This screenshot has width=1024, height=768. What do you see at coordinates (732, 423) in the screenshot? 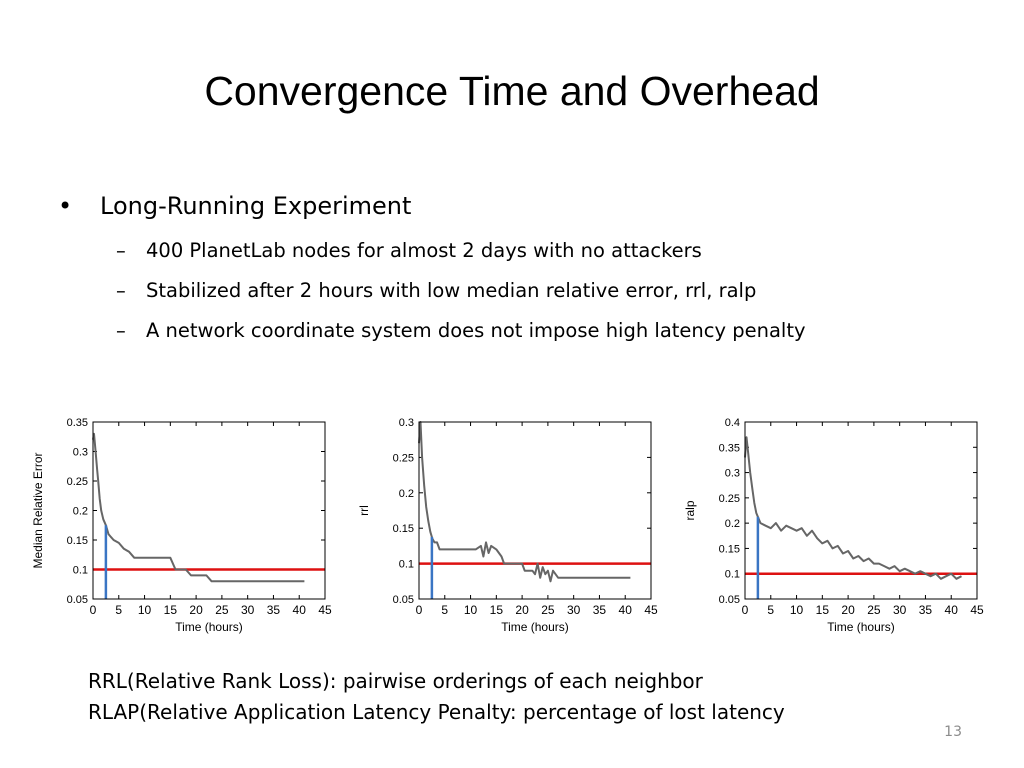
I see `y-tick-label: 0.4` at bounding box center [732, 423].